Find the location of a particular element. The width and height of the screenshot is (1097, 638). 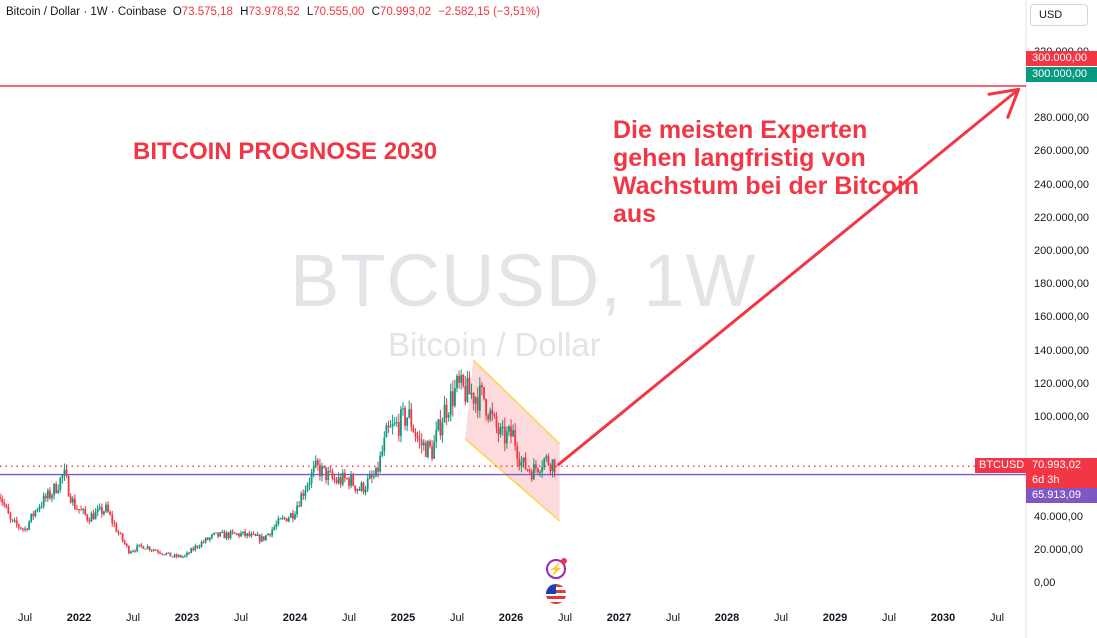

last-price-tag: 70.993,02 6d 3h is located at coordinates (1061, 473).